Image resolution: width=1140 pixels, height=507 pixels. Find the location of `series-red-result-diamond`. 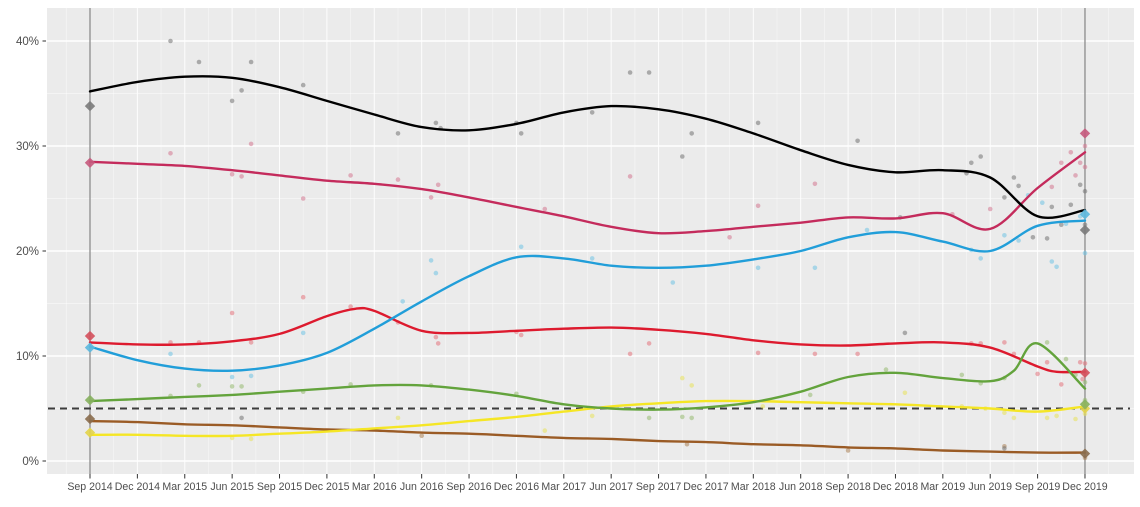

series-red-result-diamond is located at coordinates (90, 336).